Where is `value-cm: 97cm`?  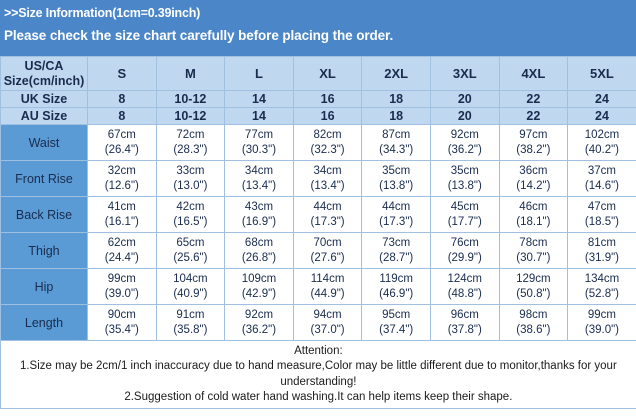
value-cm: 97cm is located at coordinates (533, 134).